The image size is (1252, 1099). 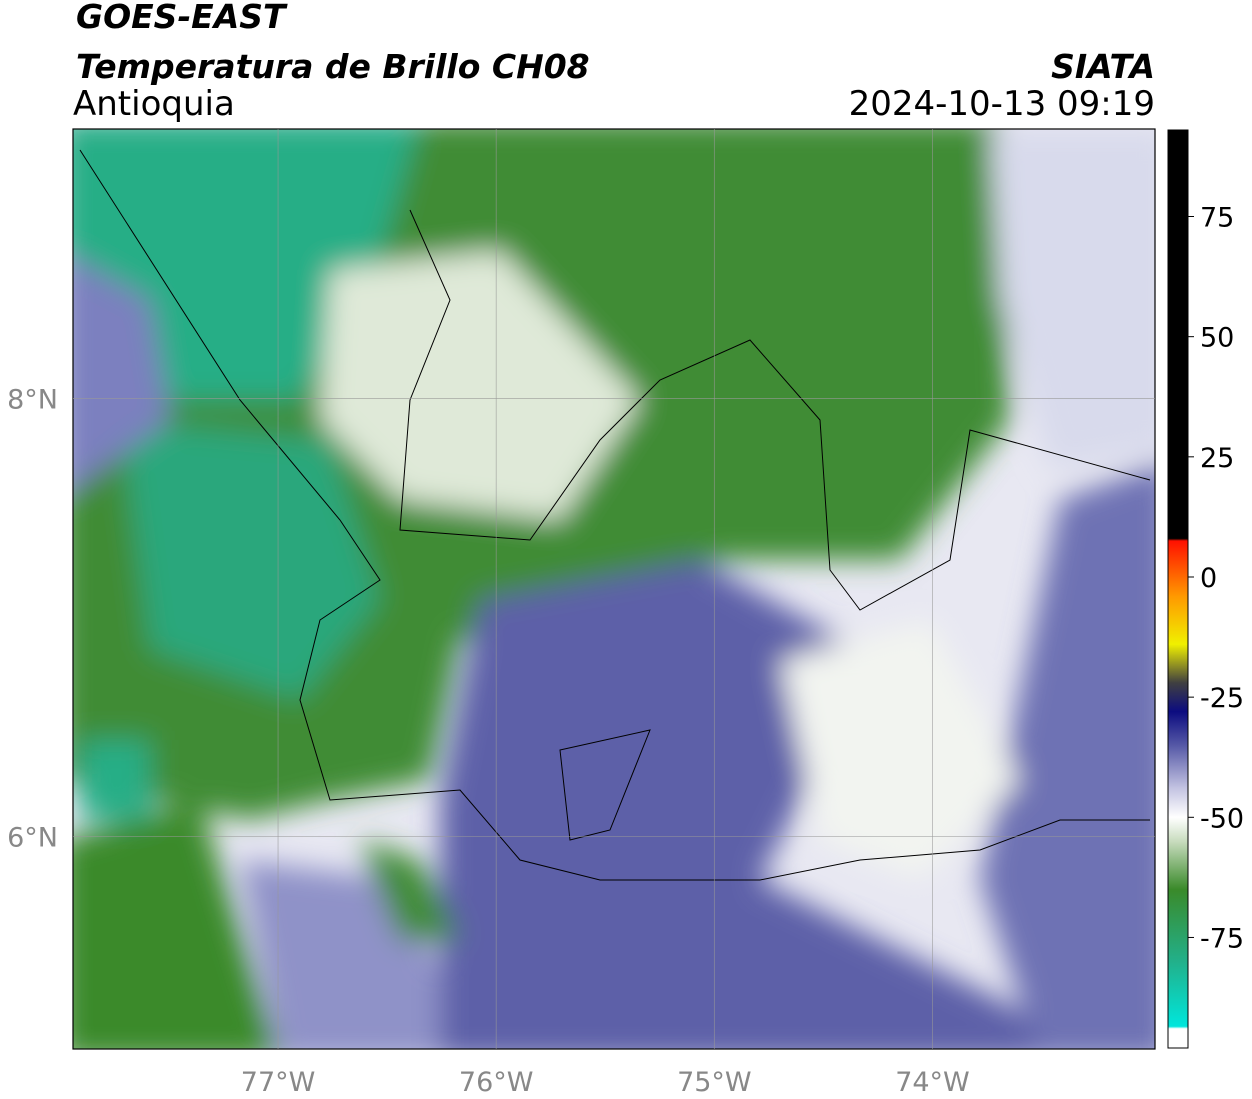 I want to click on x-tick-label: 77°W, so click(x=278, y=1082).